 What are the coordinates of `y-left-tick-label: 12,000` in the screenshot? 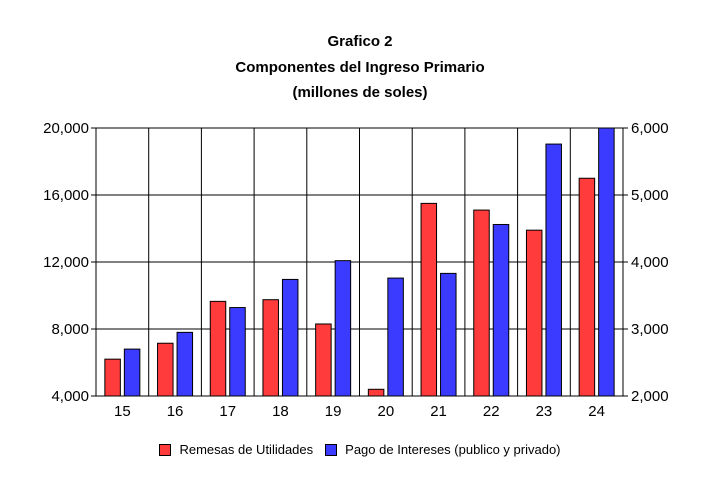 It's located at (66, 262).